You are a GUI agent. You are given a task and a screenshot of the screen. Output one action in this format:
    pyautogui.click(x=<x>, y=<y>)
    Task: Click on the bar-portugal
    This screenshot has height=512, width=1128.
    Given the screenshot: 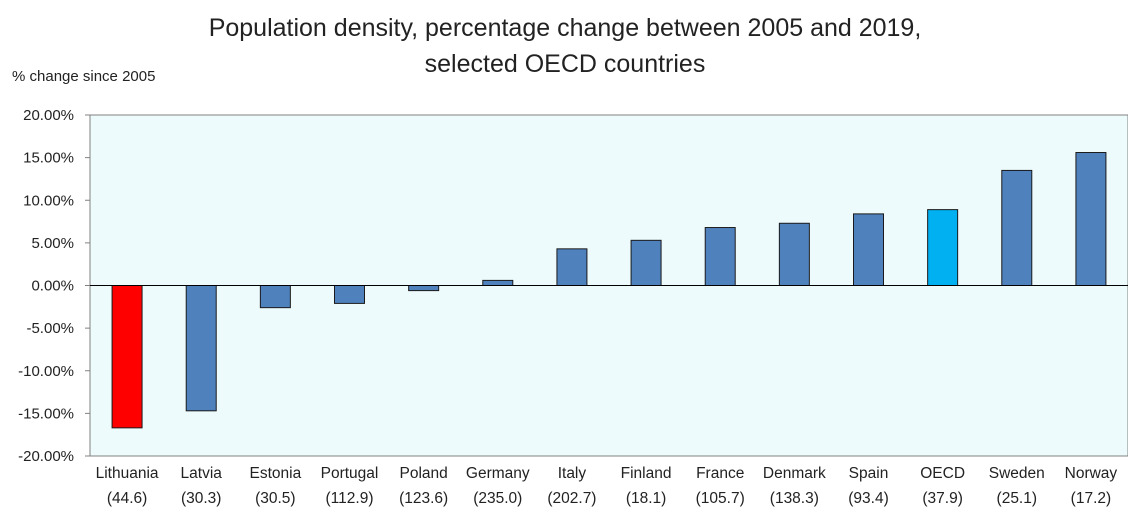 What is the action you would take?
    pyautogui.click(x=349, y=294)
    